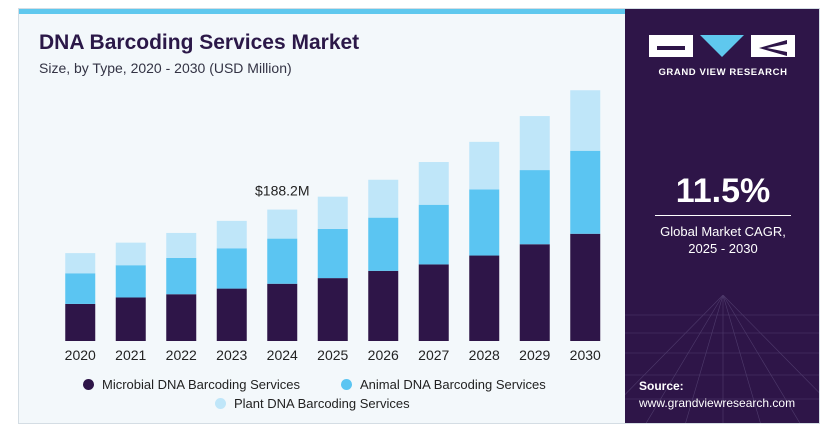 The width and height of the screenshot is (838, 432). Describe the element at coordinates (282, 355) in the screenshot. I see `x-tick-label-2024: 2024` at that location.